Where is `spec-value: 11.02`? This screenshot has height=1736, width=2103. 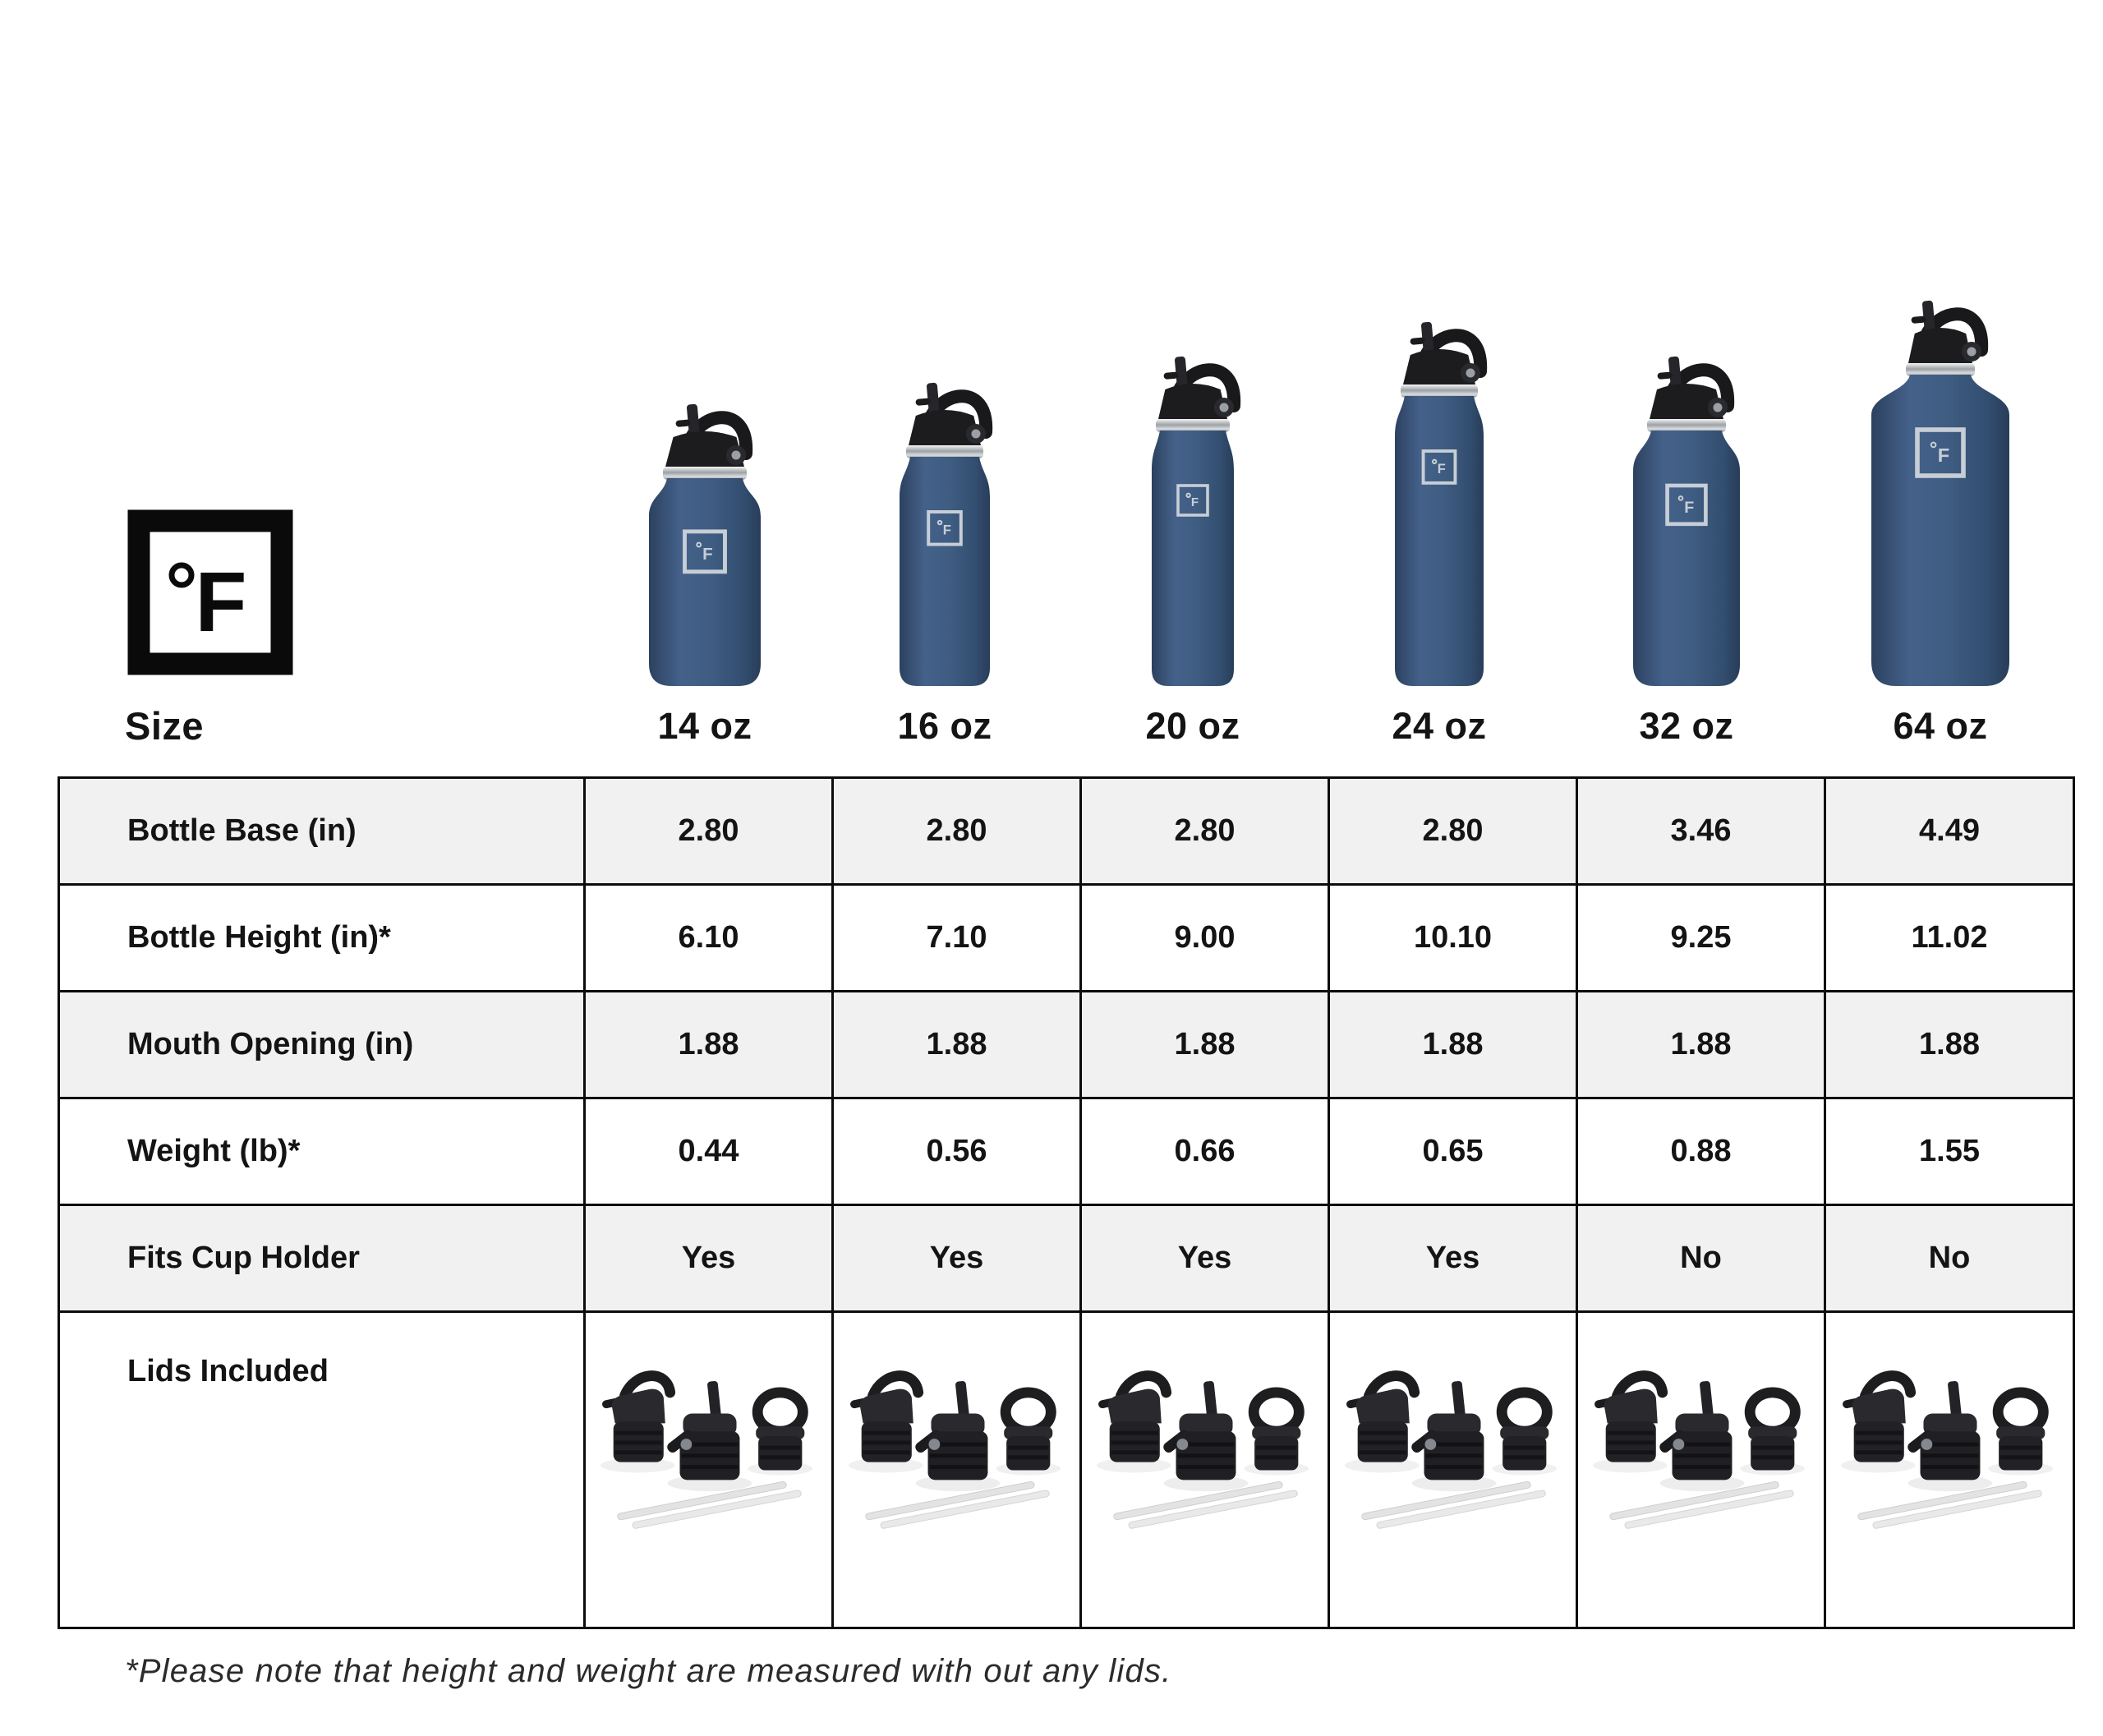 spec-value: 11.02 is located at coordinates (1950, 937).